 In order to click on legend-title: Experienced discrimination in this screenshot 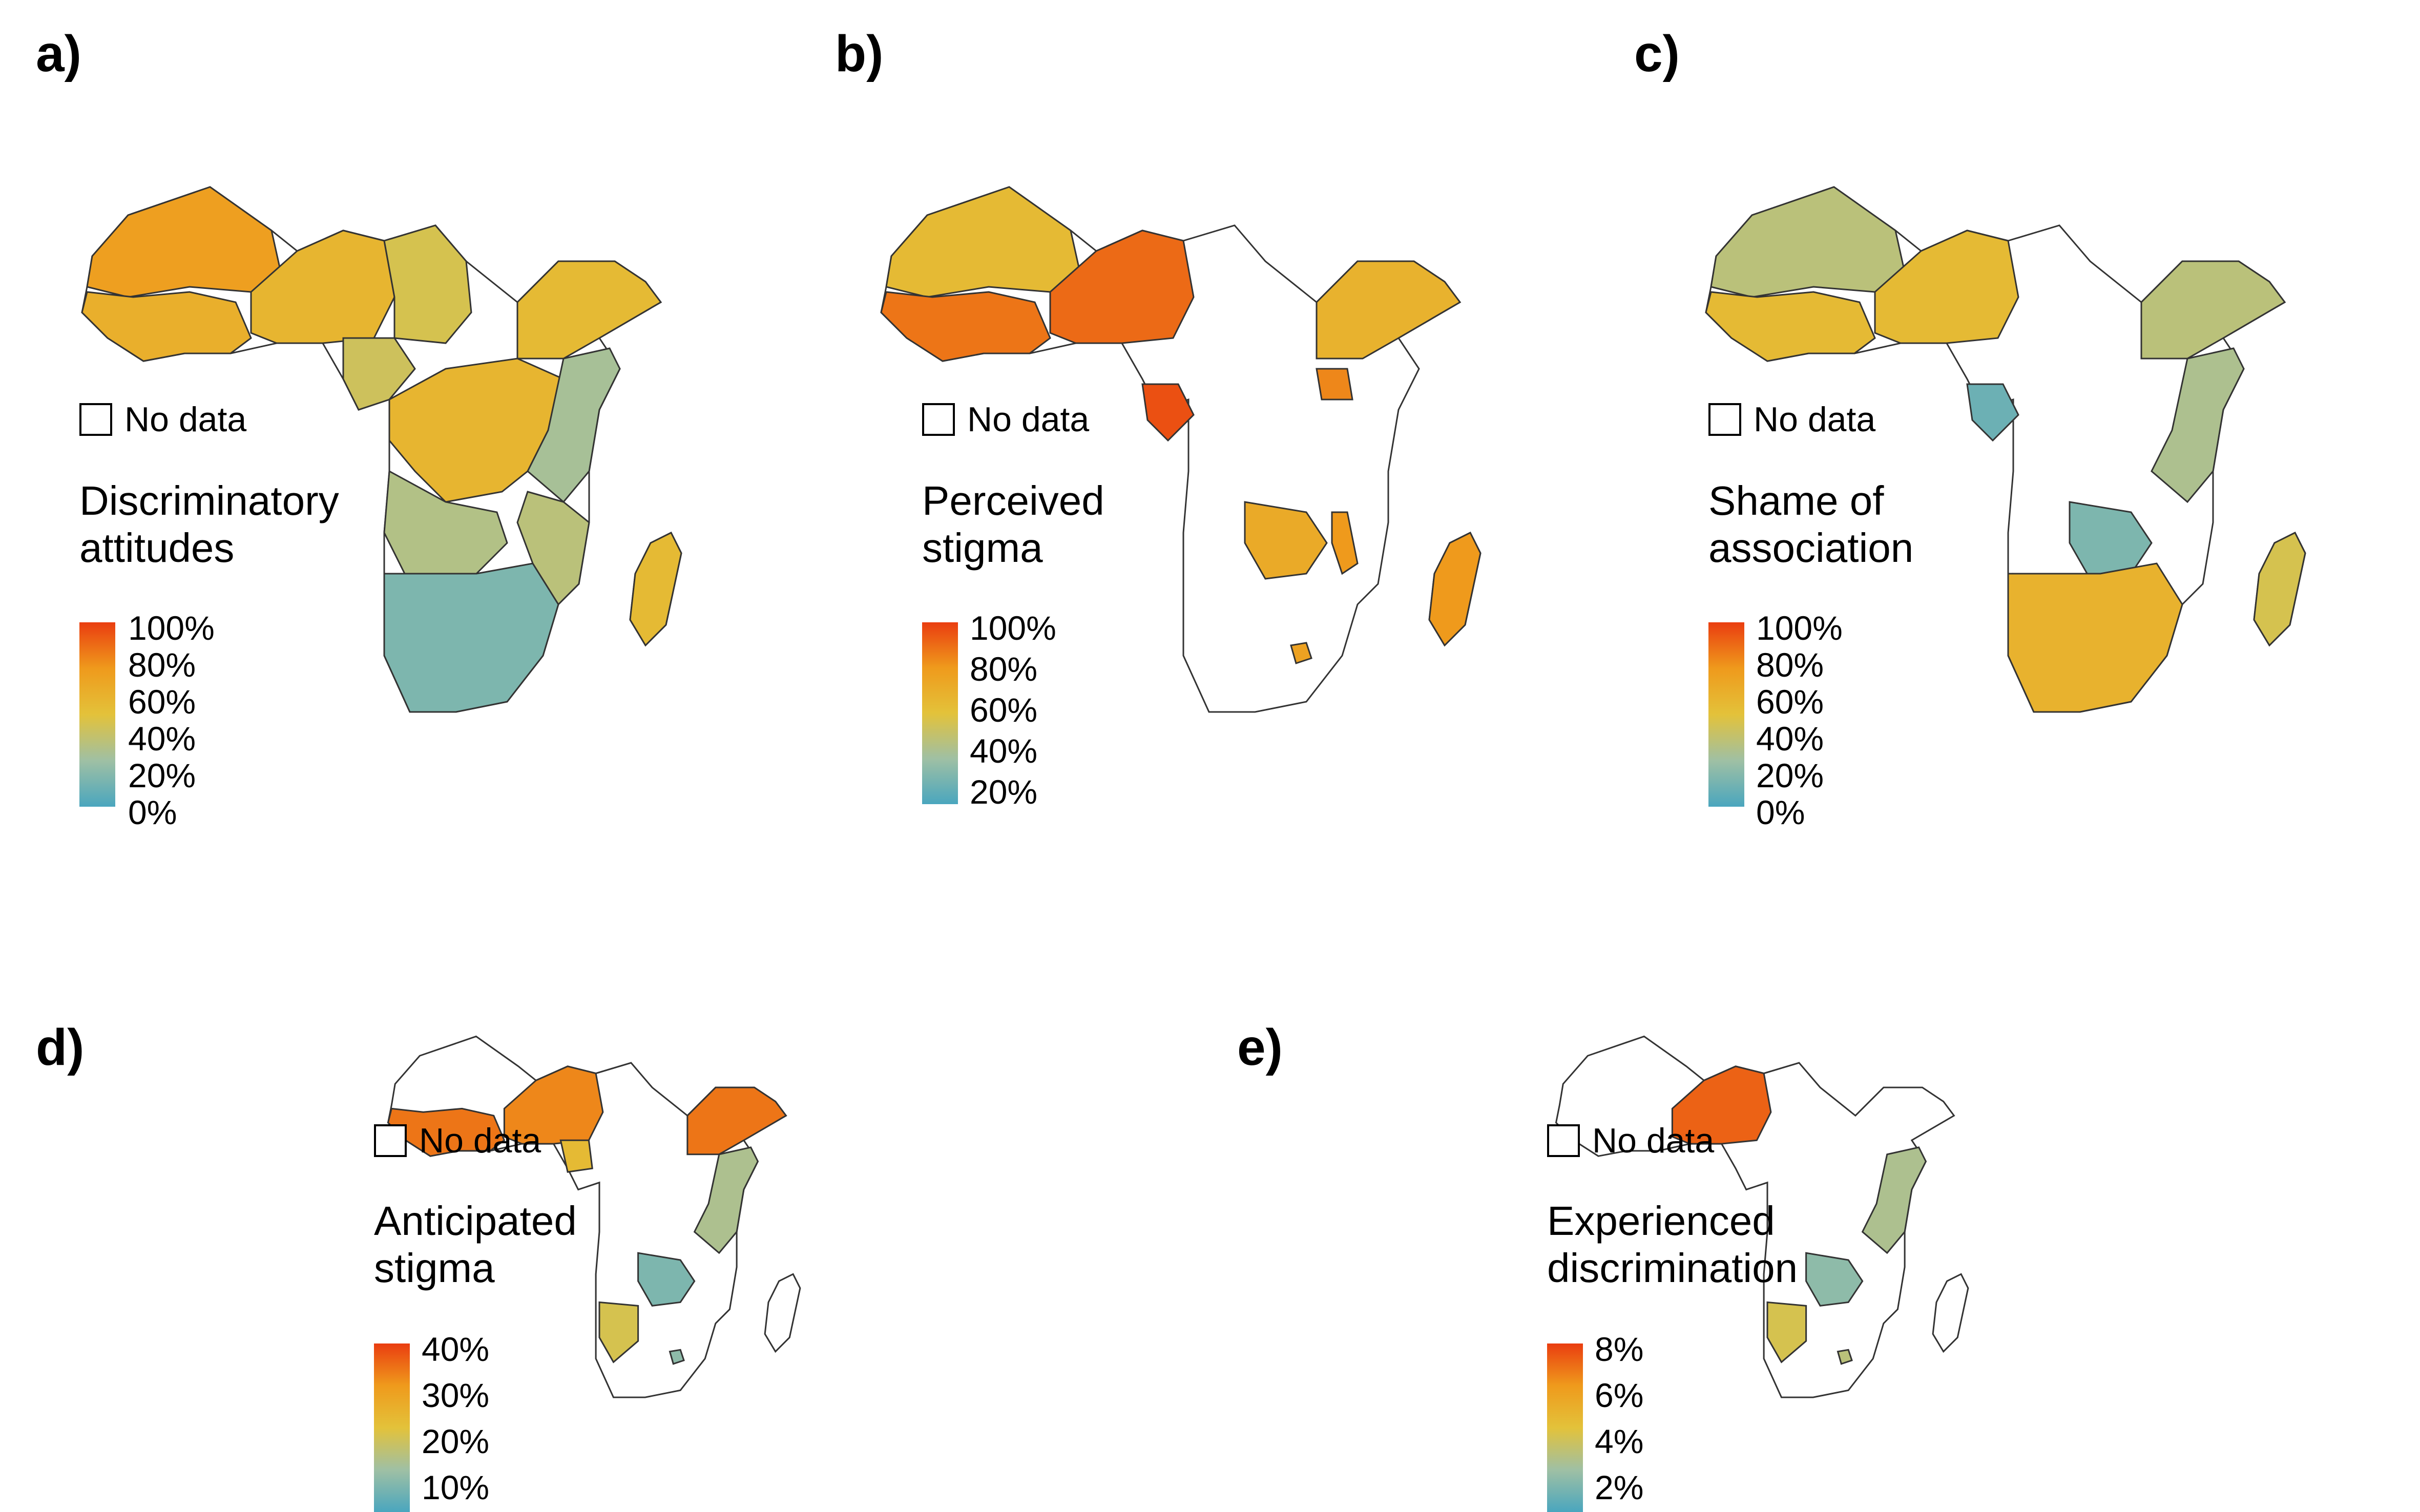, I will do `click(1672, 1244)`.